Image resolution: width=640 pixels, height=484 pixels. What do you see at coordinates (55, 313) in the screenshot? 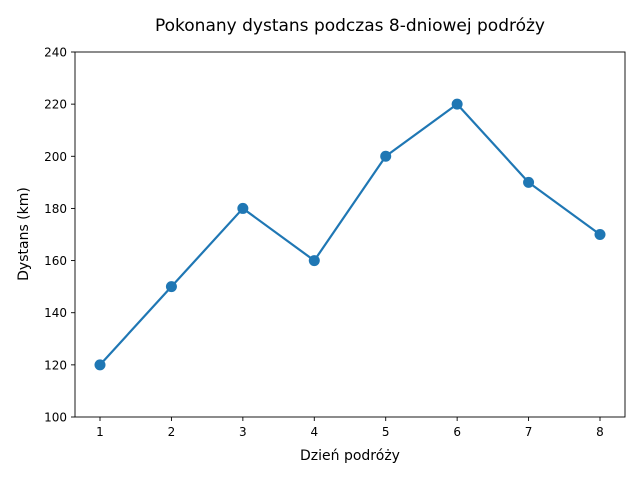
I see `y-tick-label: 140` at bounding box center [55, 313].